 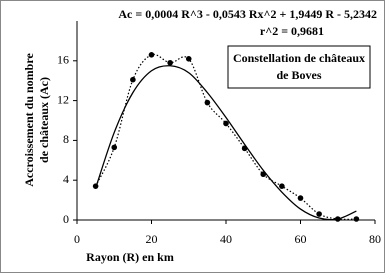 What do you see at coordinates (44, 120) in the screenshot?
I see `y-axis-label: de châteaux (Ac)` at bounding box center [44, 120].